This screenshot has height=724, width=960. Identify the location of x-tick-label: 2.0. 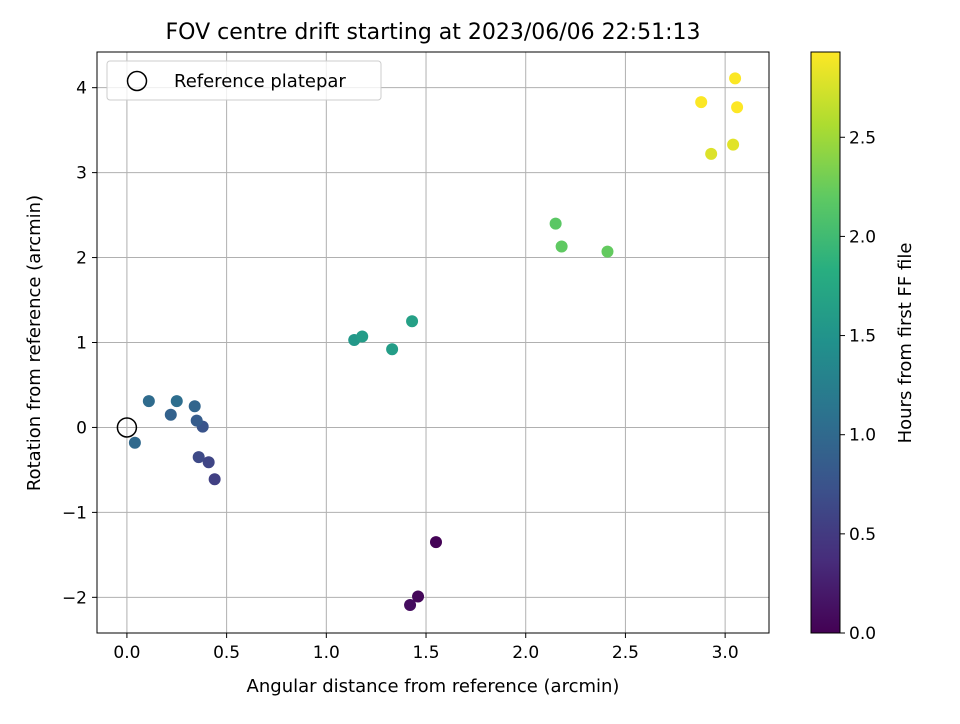
(525, 653).